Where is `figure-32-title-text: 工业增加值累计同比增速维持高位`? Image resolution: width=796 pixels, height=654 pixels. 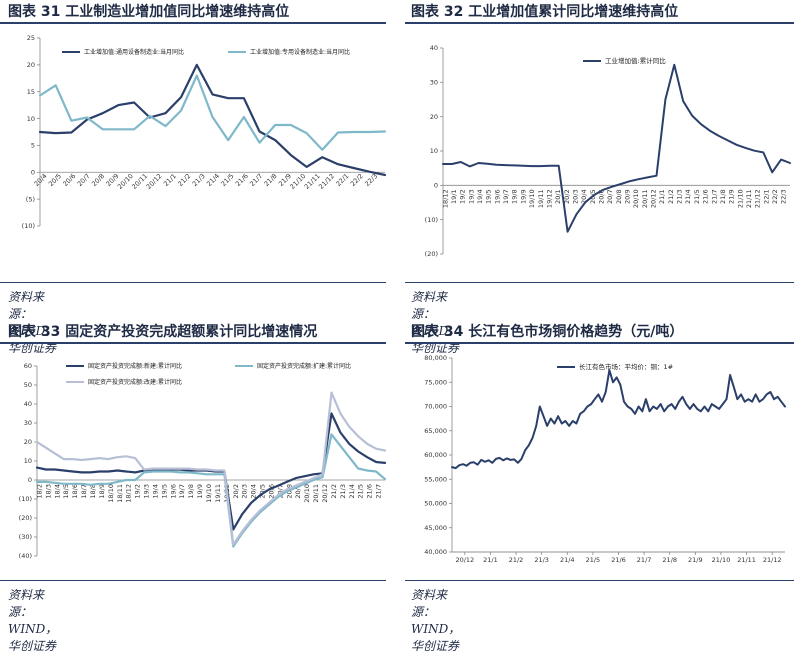
figure-32-title-text: 工业增加值累计同比增速维持高位 is located at coordinates (573, 12).